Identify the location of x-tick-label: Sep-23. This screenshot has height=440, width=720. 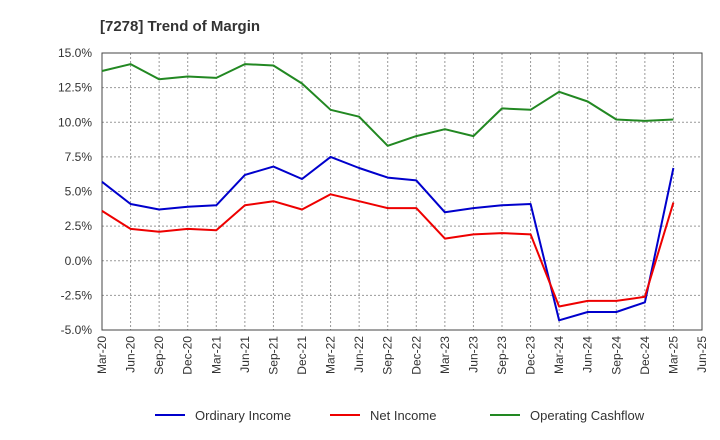
(502, 355).